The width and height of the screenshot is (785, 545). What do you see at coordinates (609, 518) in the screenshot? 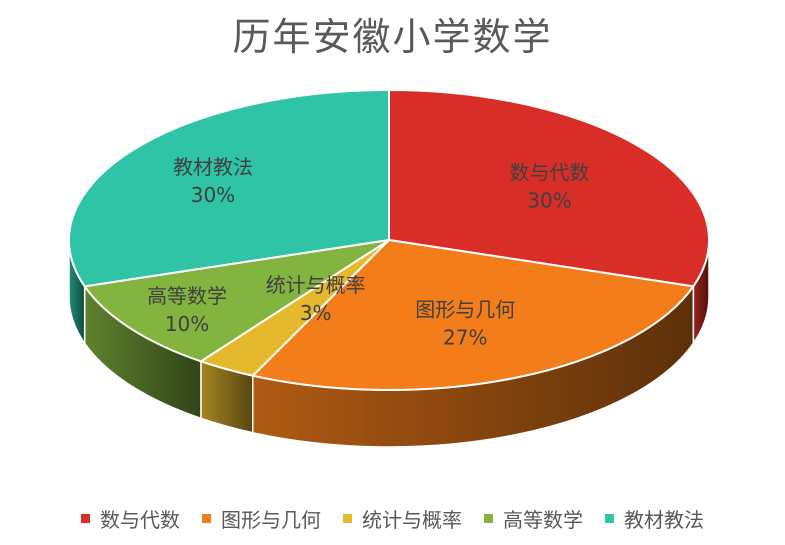
I see `legend-swatch-teaching-method` at bounding box center [609, 518].